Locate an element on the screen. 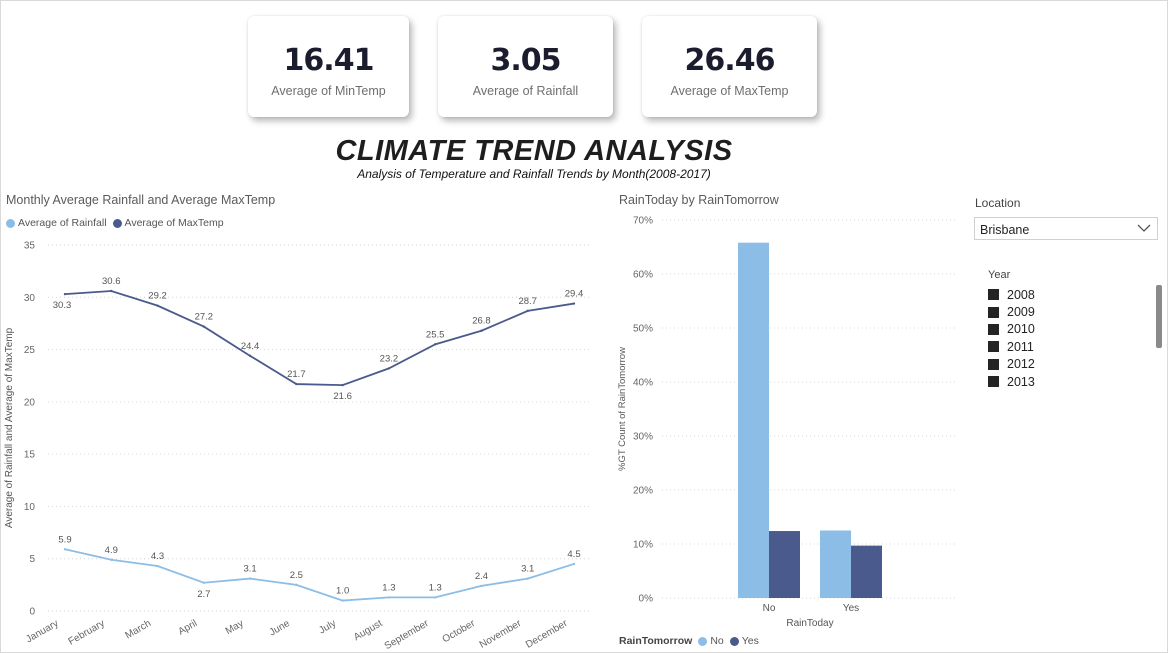  report-title: CLIMATE TREND ANALYSIS is located at coordinates (534, 151).